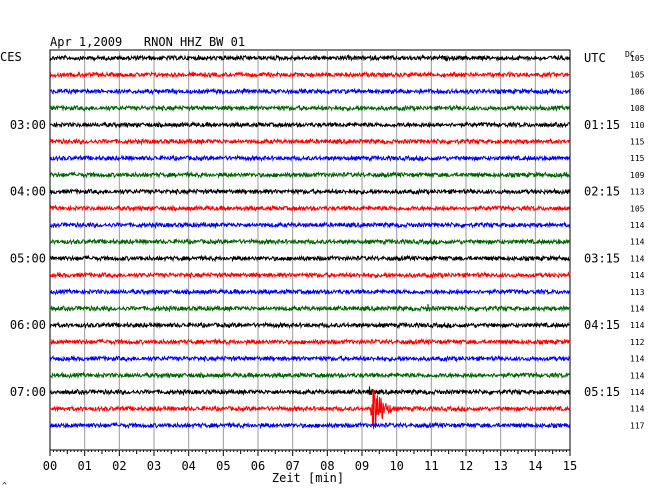 The width and height of the screenshot is (650, 494). I want to click on left-header-ces: CES, so click(11, 57).